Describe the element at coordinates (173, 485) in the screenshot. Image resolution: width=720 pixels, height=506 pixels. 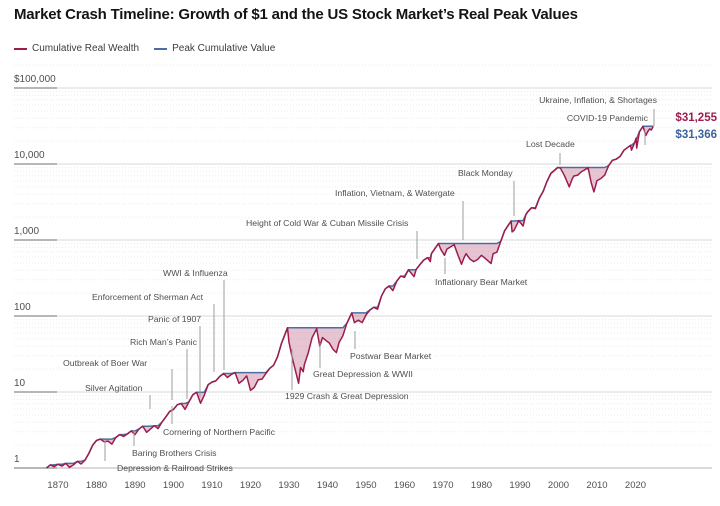
I see `x-tick-label: 1900` at that location.